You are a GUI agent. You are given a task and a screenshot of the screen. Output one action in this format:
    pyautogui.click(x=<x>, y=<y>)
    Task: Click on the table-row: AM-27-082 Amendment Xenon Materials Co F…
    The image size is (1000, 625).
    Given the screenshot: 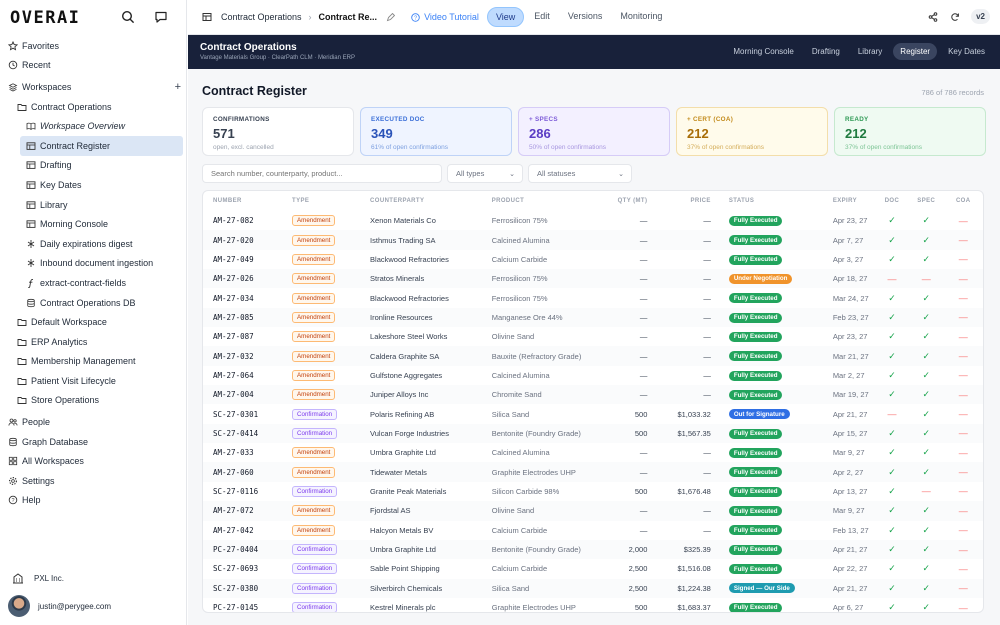 What is the action you would take?
    pyautogui.click(x=593, y=220)
    